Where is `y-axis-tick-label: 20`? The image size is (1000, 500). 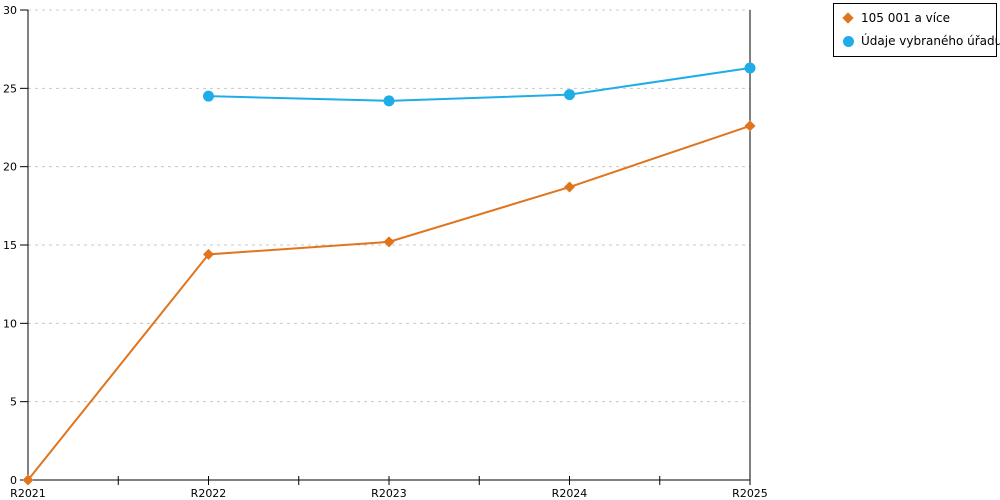
y-axis-tick-label: 20 is located at coordinates (10, 167).